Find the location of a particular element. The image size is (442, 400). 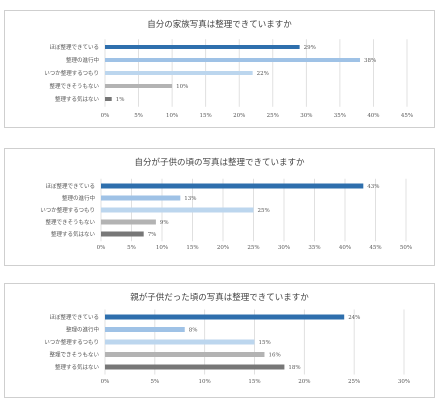

data-label: 43% is located at coordinates (373, 187).